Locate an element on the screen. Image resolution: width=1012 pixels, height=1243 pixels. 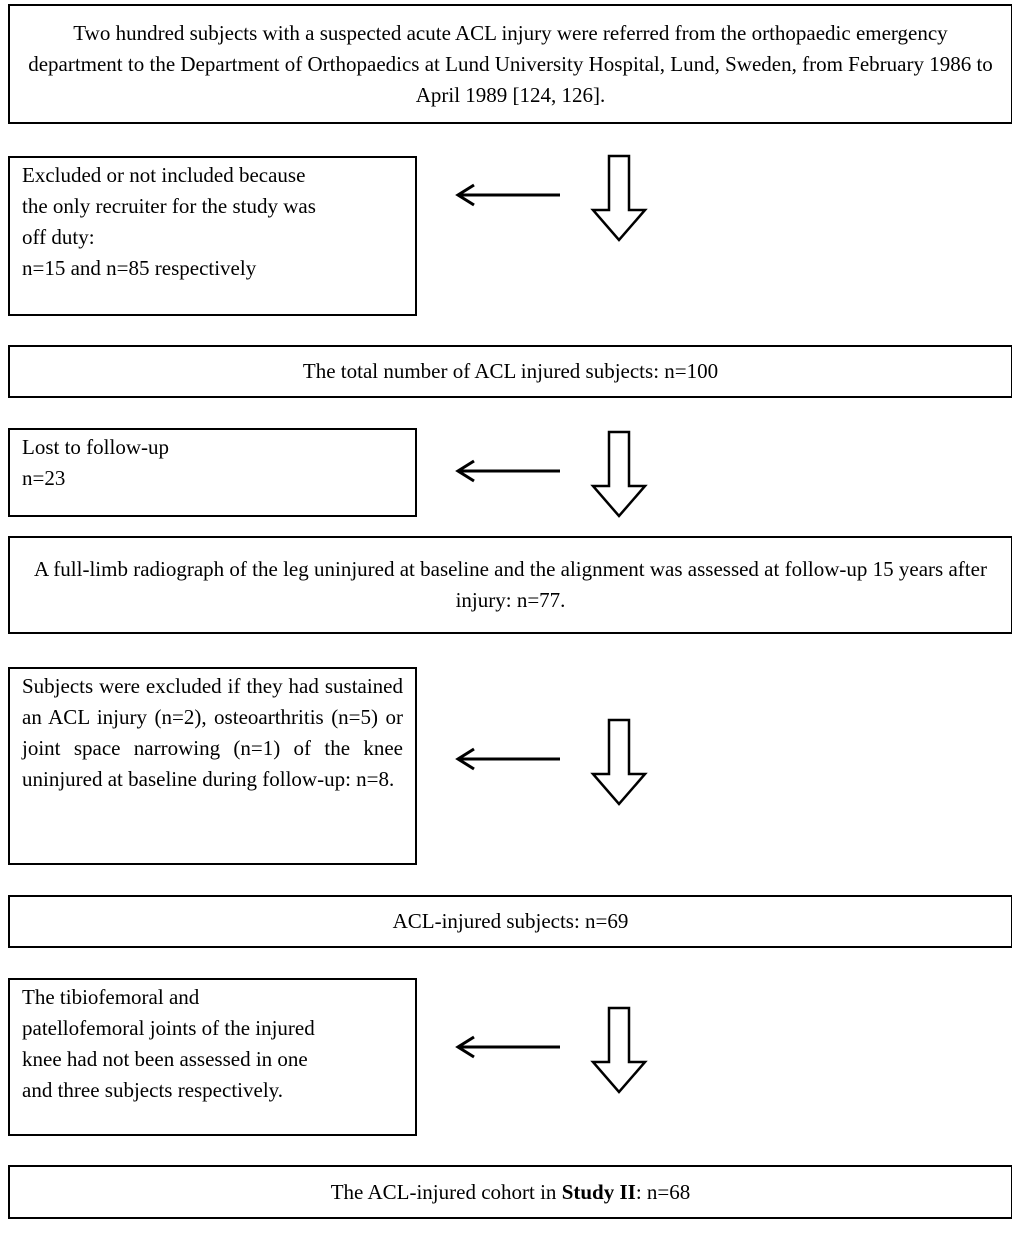
final-cohort-text: The ACL-injured cohort in Study II: n=68 is located at coordinates (511, 1192).